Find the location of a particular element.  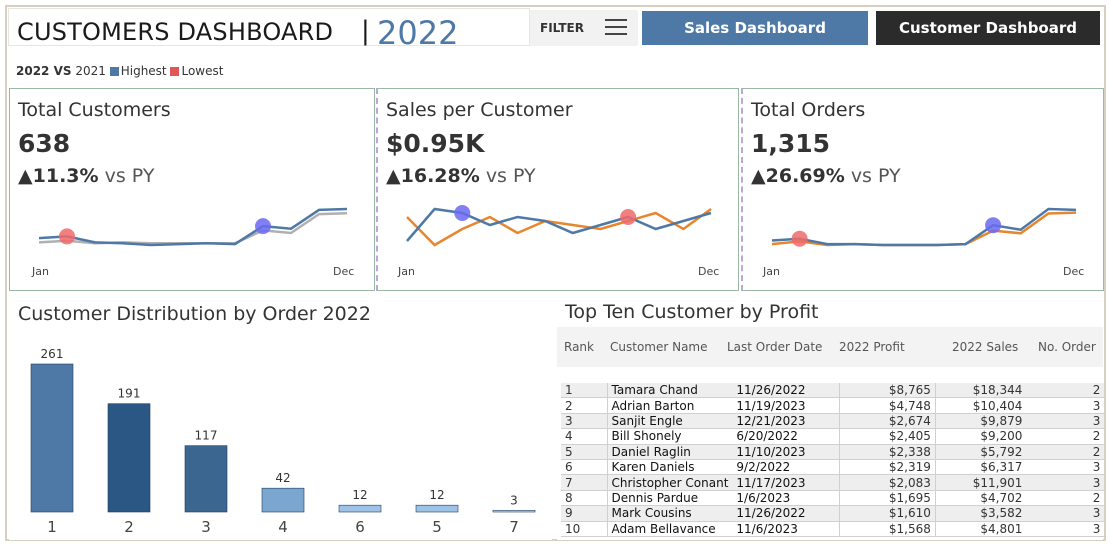

cell-sales: $9,200 is located at coordinates (981, 436).